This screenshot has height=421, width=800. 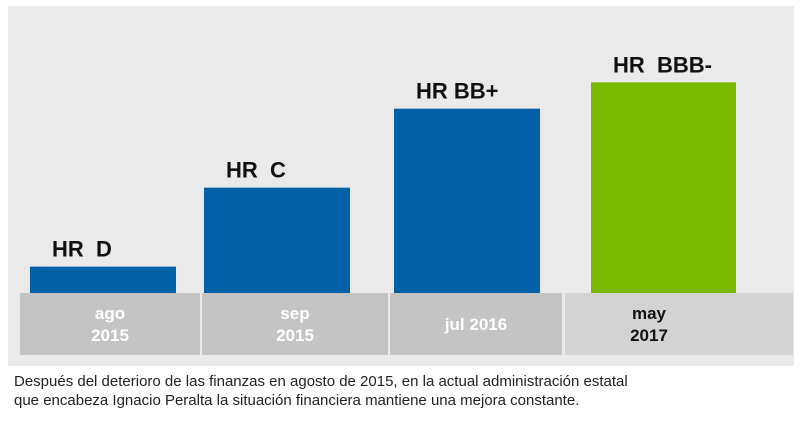 I want to click on category-label: jul 2016, so click(x=475, y=324).